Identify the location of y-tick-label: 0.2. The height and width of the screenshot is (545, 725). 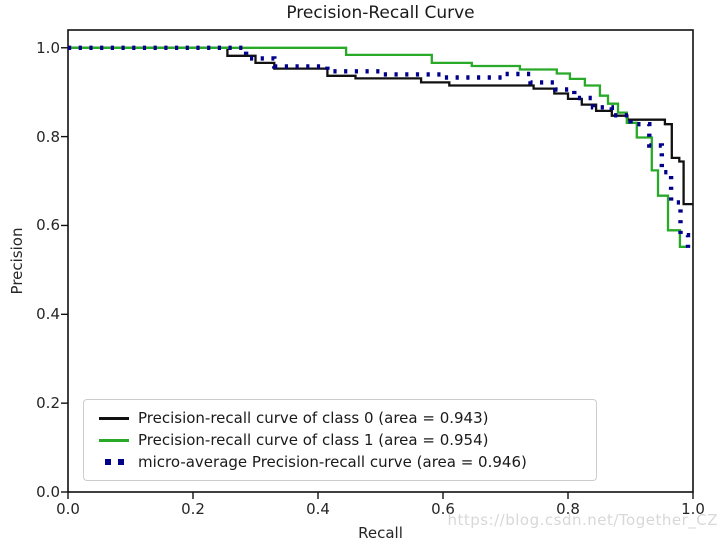
(48, 403).